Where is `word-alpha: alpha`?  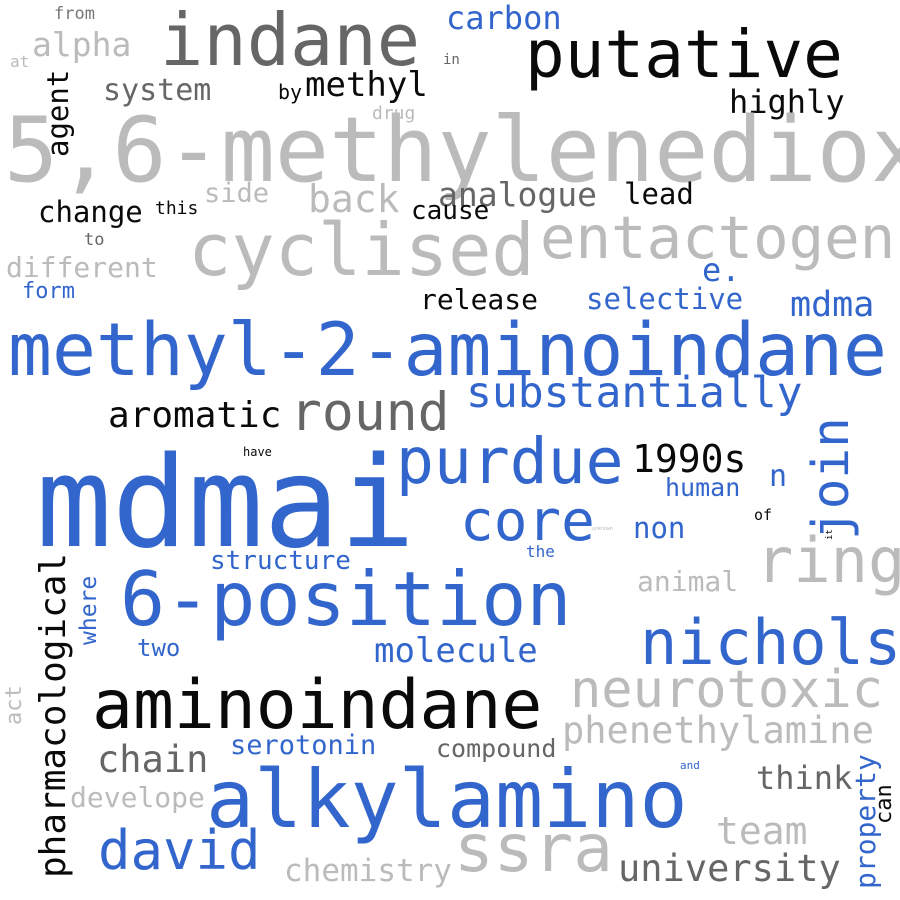 word-alpha: alpha is located at coordinates (82, 44).